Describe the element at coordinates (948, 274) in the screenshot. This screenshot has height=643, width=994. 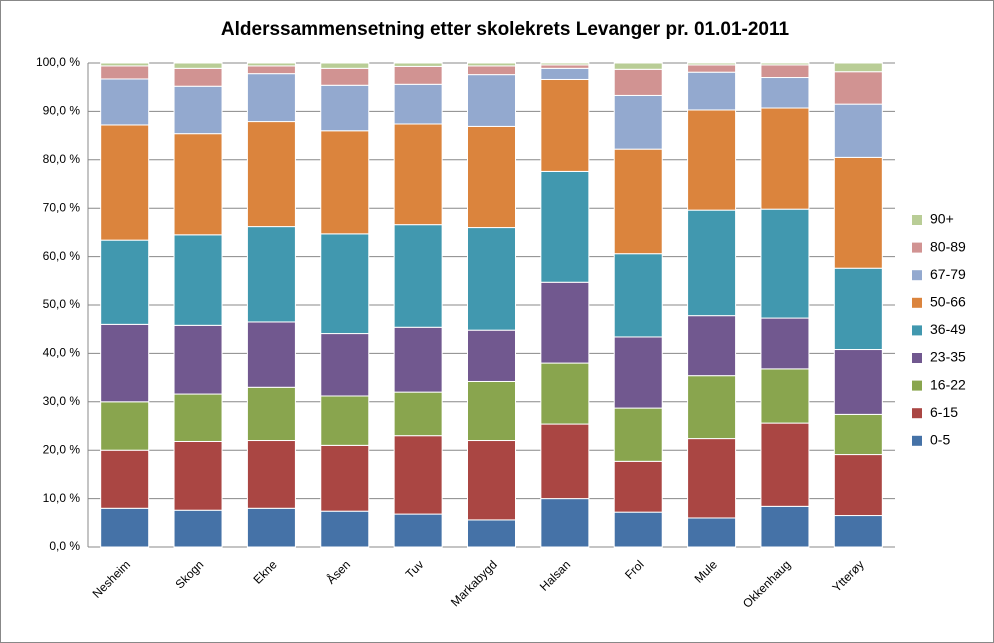
I see `legend-label: 67-79` at that location.